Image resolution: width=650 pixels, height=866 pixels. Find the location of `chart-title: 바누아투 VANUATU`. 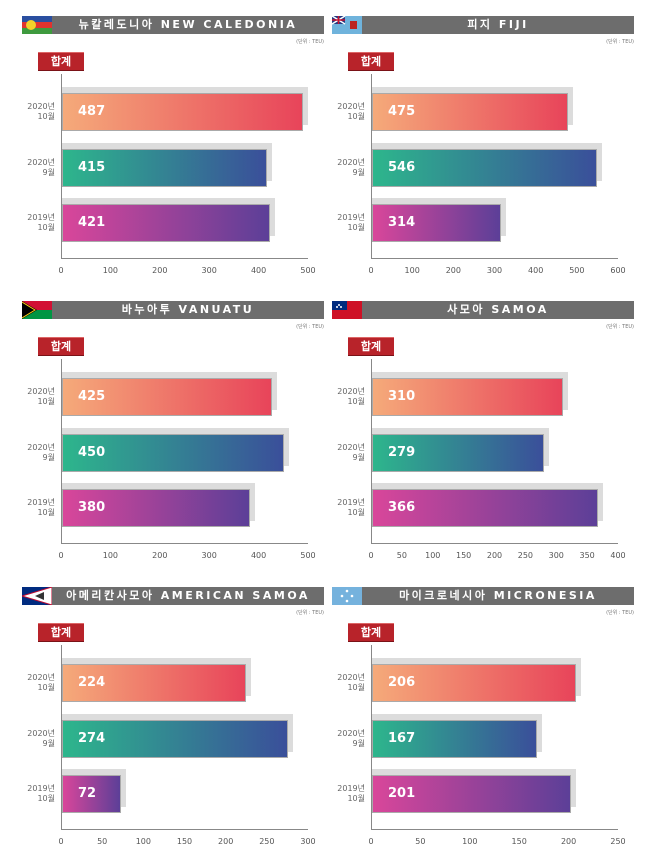

chart-title: 바누아투 VANUATU is located at coordinates (188, 309).